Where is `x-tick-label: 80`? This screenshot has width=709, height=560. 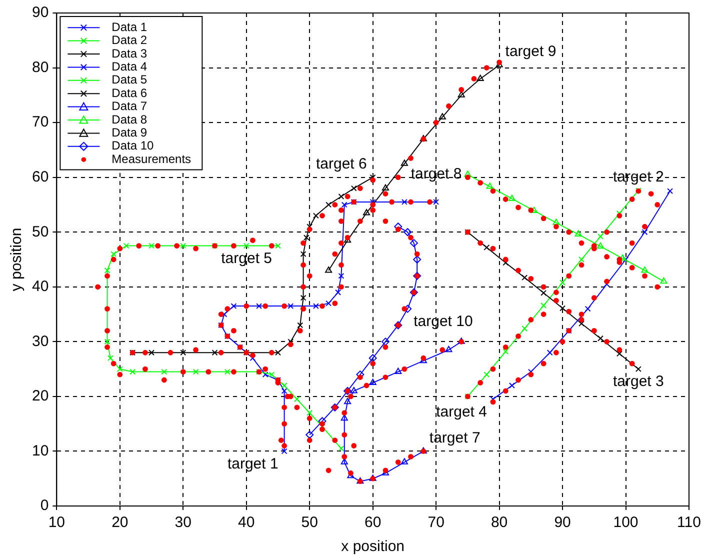
x-tick-label: 80 is located at coordinates (499, 523).